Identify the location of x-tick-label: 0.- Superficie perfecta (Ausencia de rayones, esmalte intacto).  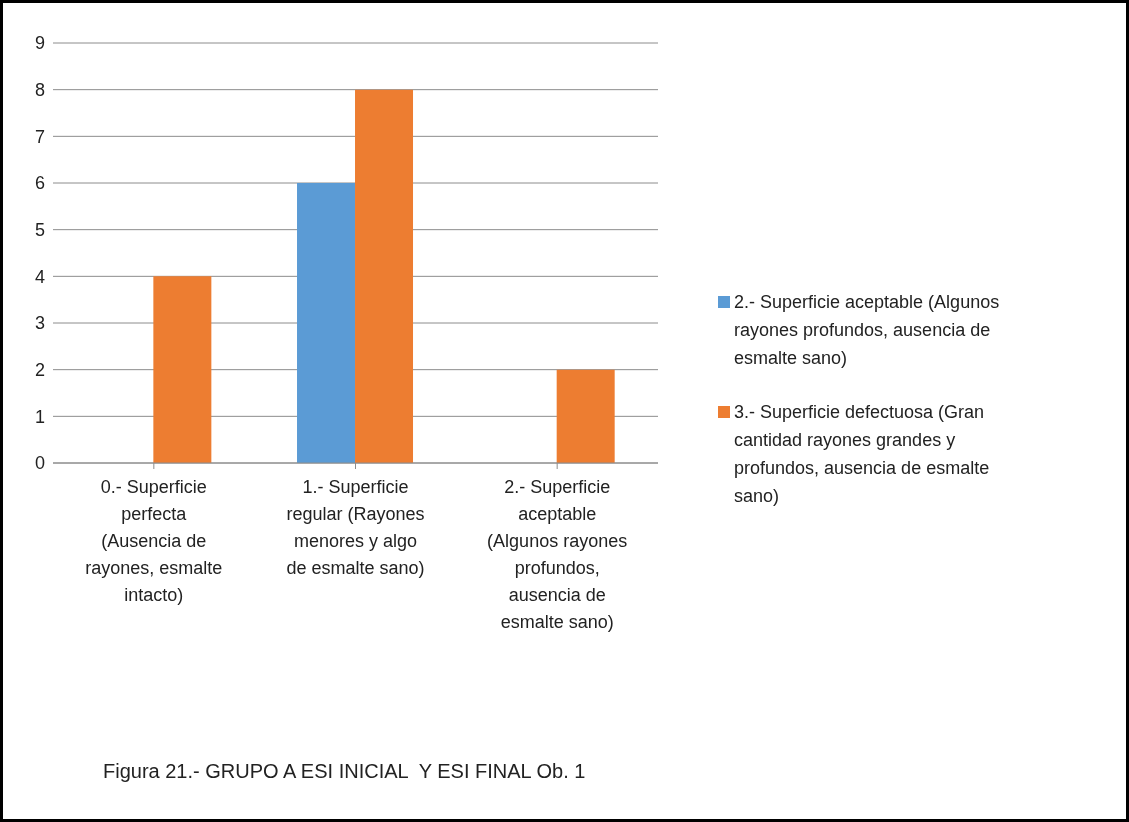
(154, 541).